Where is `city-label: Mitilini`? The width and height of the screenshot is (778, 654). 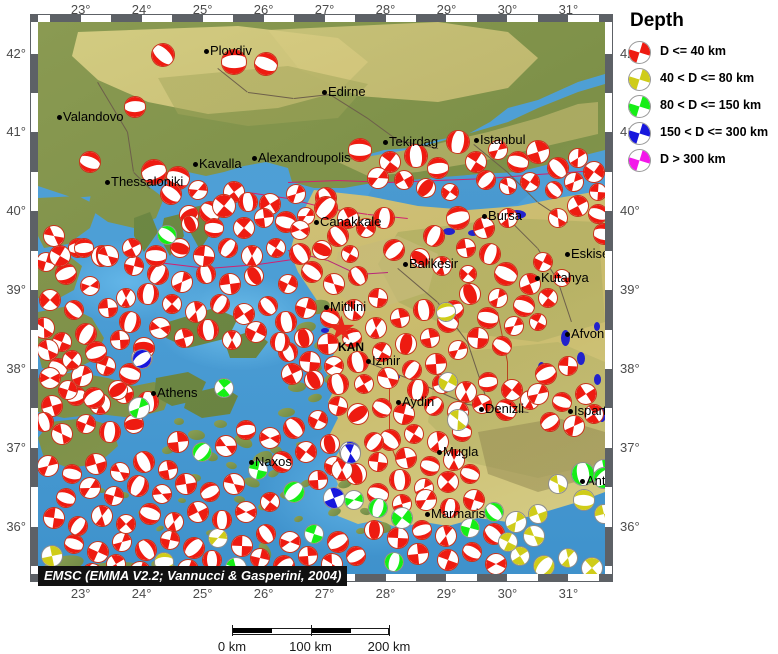
city-label: Mitilini is located at coordinates (348, 306).